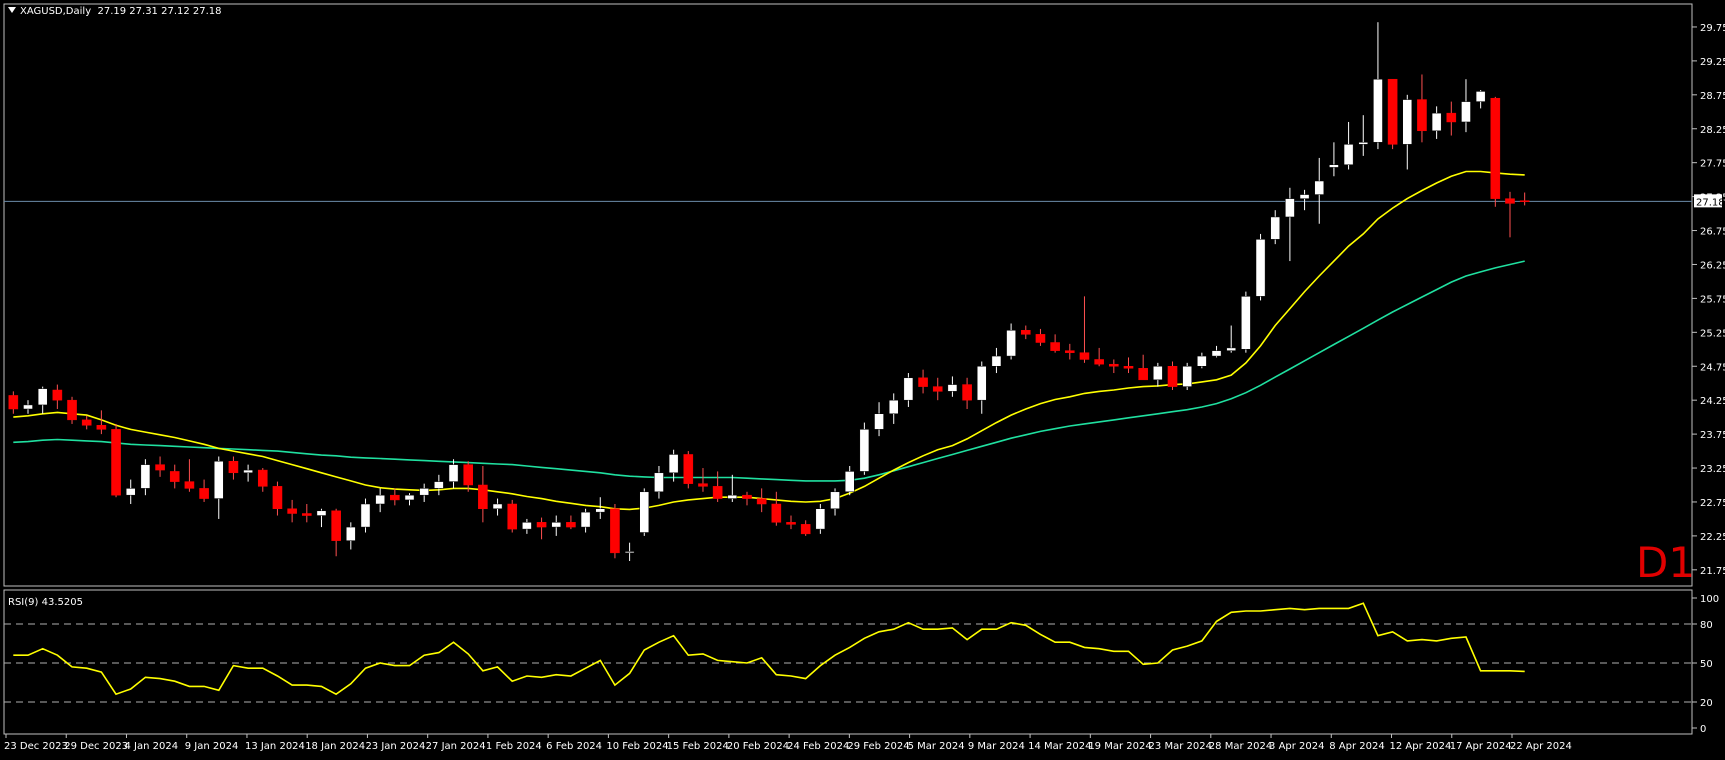 This screenshot has height=760, width=1725. What do you see at coordinates (878, 746) in the screenshot?
I see `date-tick-label: 29 Feb 2024` at bounding box center [878, 746].